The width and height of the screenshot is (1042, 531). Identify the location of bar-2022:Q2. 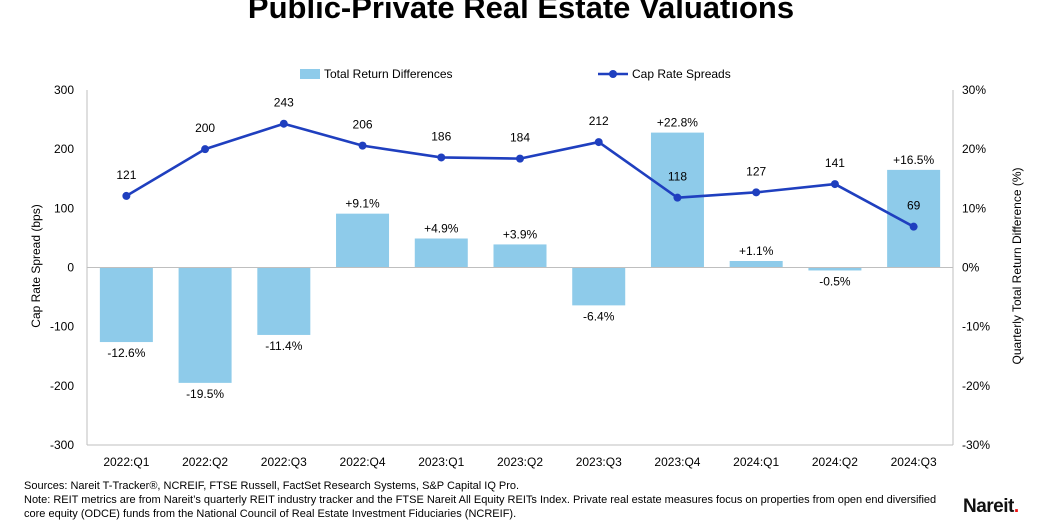
(205, 325).